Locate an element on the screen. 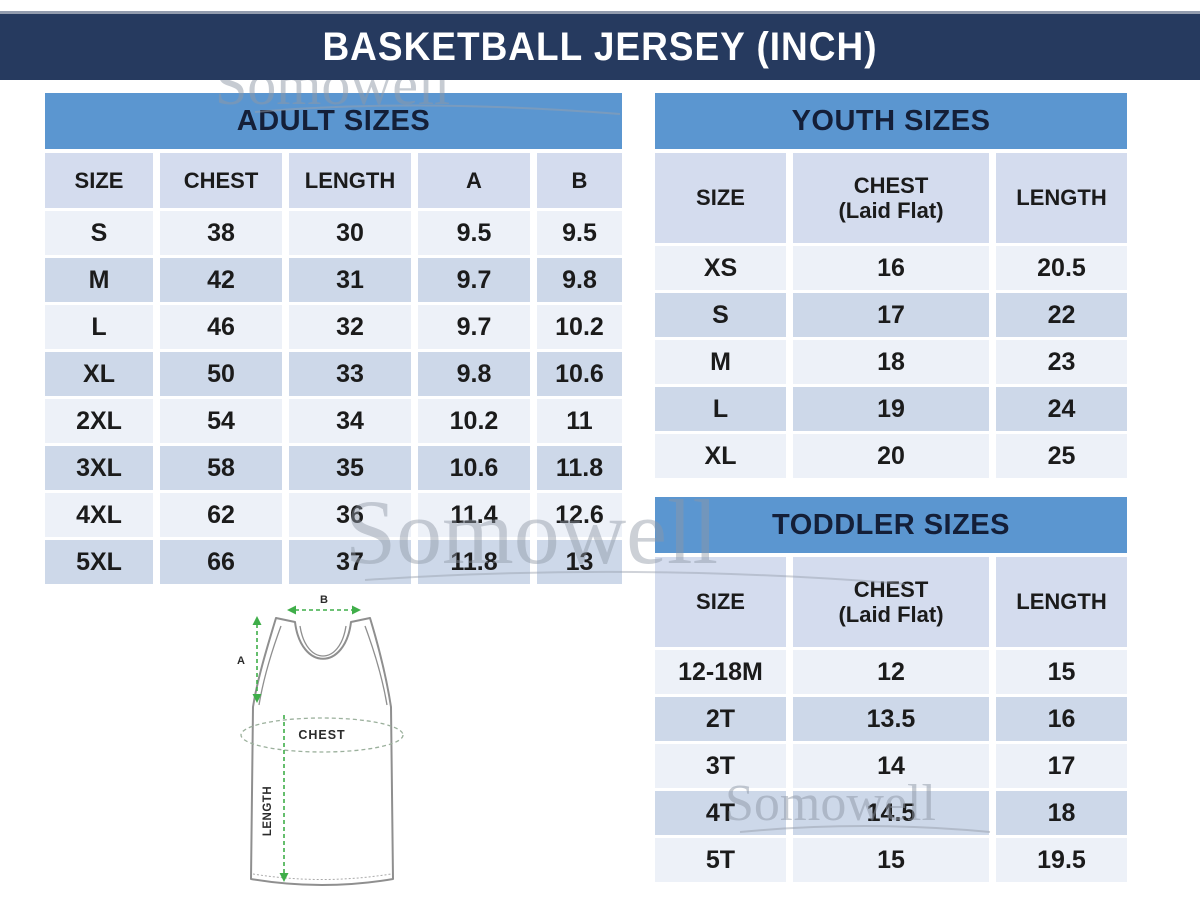 This screenshot has width=1200, height=900. table-cell: 23 is located at coordinates (1061, 362).